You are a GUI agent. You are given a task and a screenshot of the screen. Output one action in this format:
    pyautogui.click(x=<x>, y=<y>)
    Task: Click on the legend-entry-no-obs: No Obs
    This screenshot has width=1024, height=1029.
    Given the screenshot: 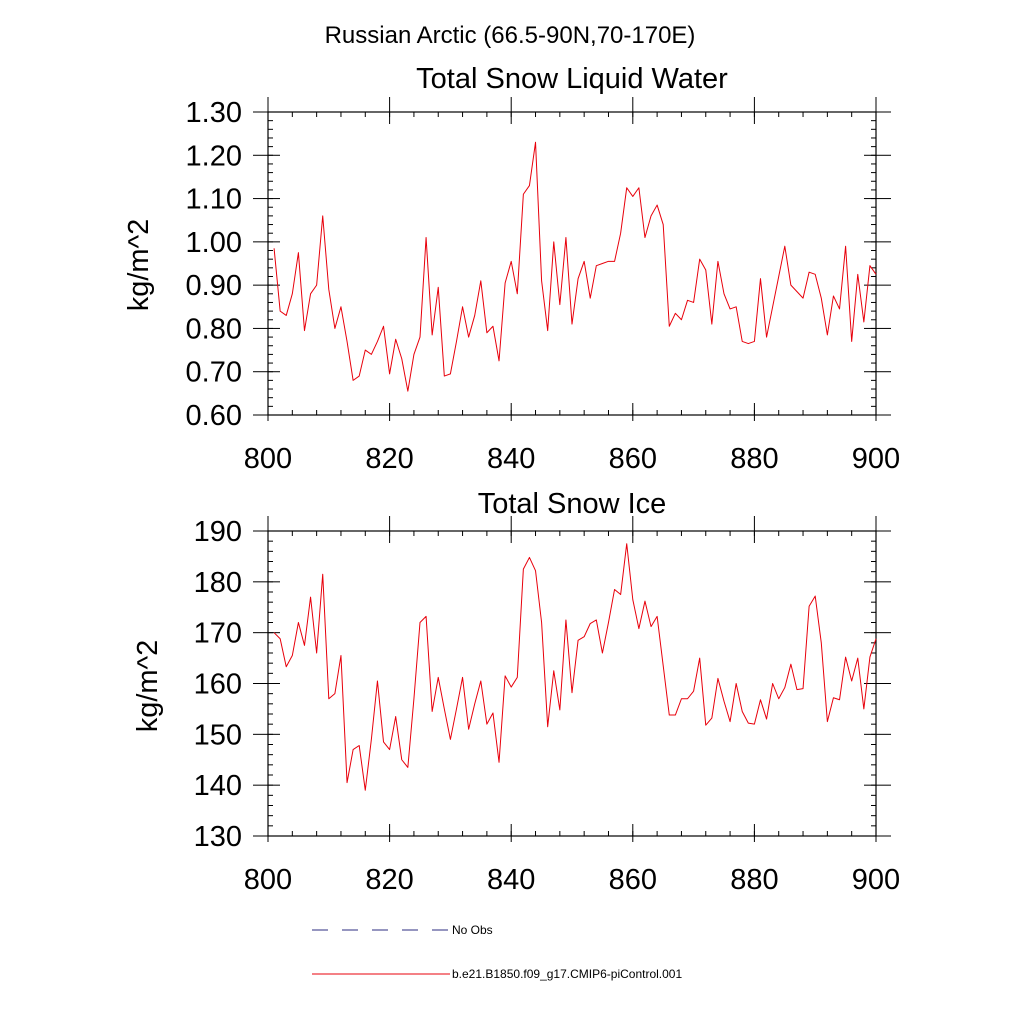 What is the action you would take?
    pyautogui.click(x=402, y=930)
    